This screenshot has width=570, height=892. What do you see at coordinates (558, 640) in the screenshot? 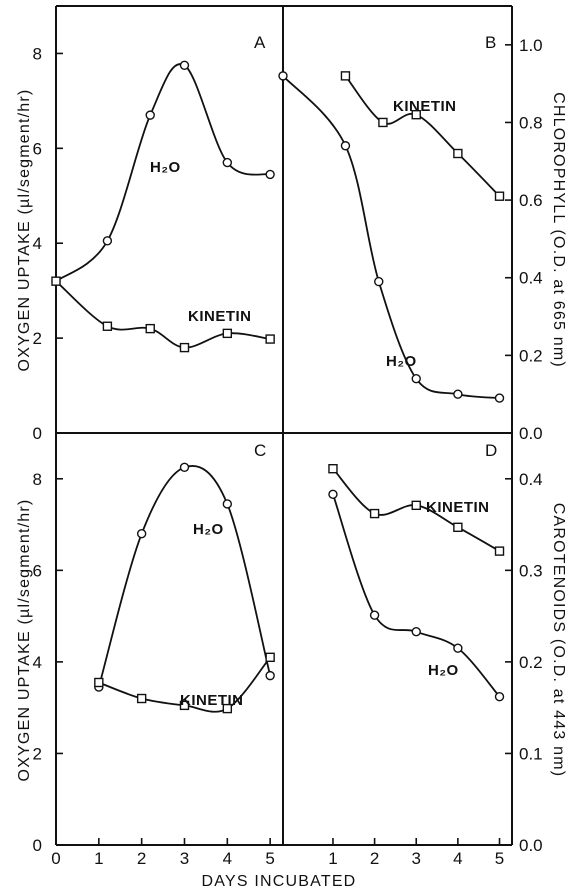
I see `y-axis-title-d: CAROTENOIDS (O.D. at 443 nm)` at bounding box center [558, 640].